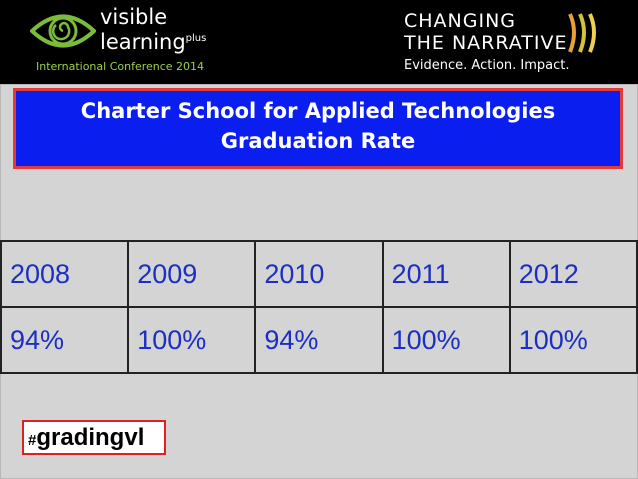  Describe the element at coordinates (446, 274) in the screenshot. I see `table-cell: 2011` at that location.